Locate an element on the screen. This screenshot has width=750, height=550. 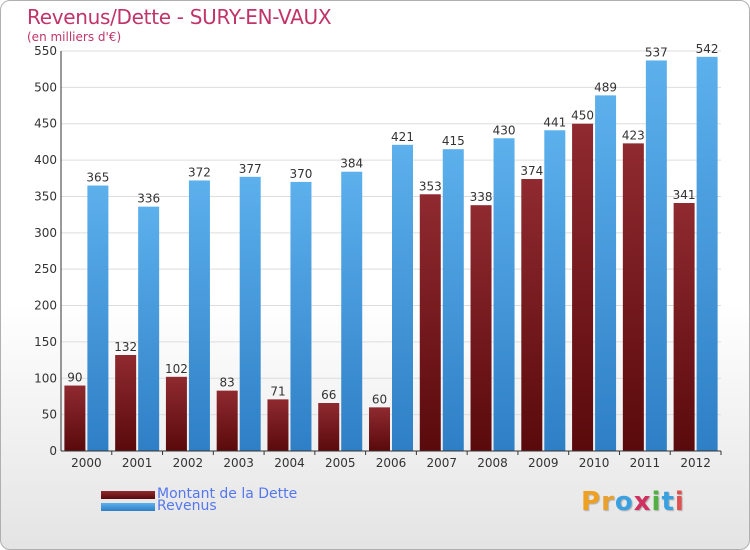
x-tick-label: 2012 is located at coordinates (695, 463).